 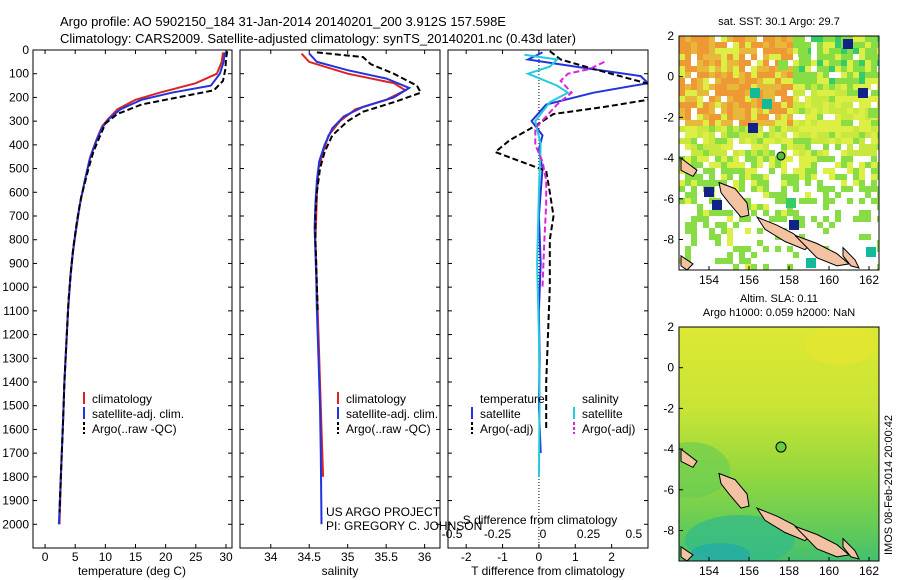 I want to click on x-tick-label: 36, so click(x=425, y=557).